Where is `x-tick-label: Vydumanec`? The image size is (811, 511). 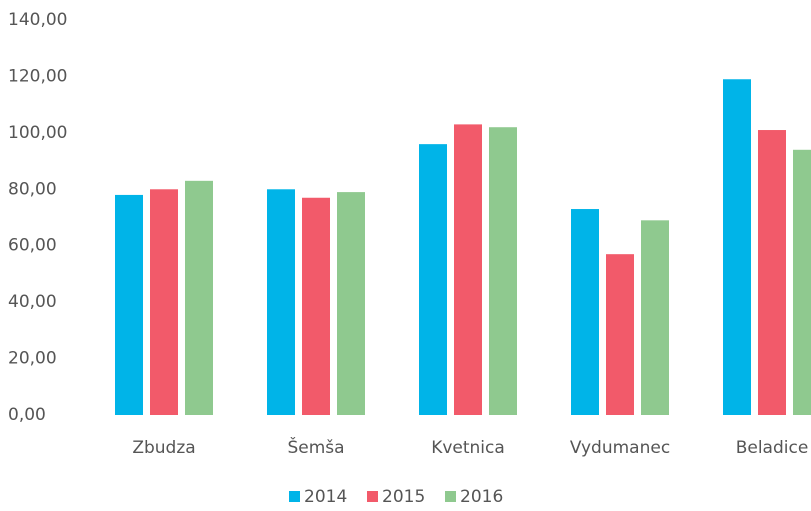
x-tick-label: Vydumanec is located at coordinates (620, 448).